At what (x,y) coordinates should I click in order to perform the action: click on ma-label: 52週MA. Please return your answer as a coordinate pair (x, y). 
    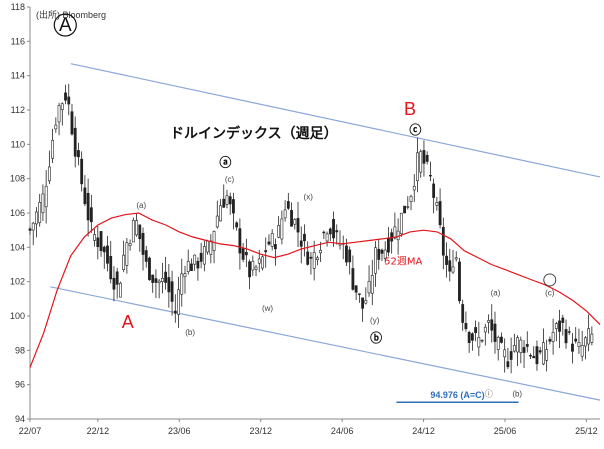
    Looking at the image, I should click on (403, 262).